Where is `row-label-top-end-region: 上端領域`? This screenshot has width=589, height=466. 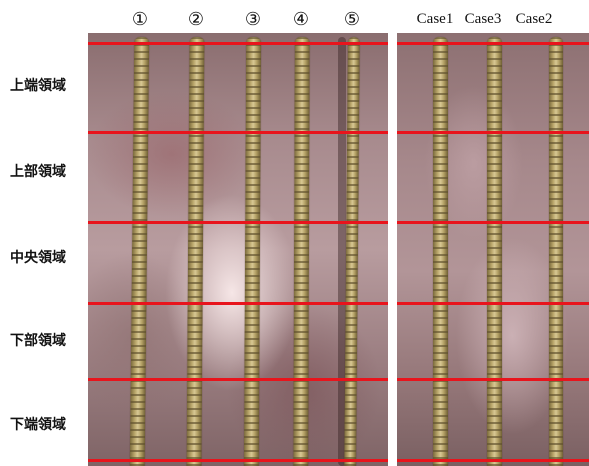
row-label-top-end-region: 上端領域 is located at coordinates (38, 86).